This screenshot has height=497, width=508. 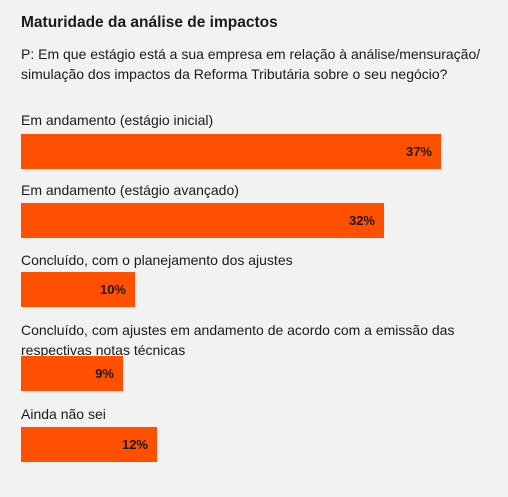 I want to click on bar: 10%, so click(x=78, y=289).